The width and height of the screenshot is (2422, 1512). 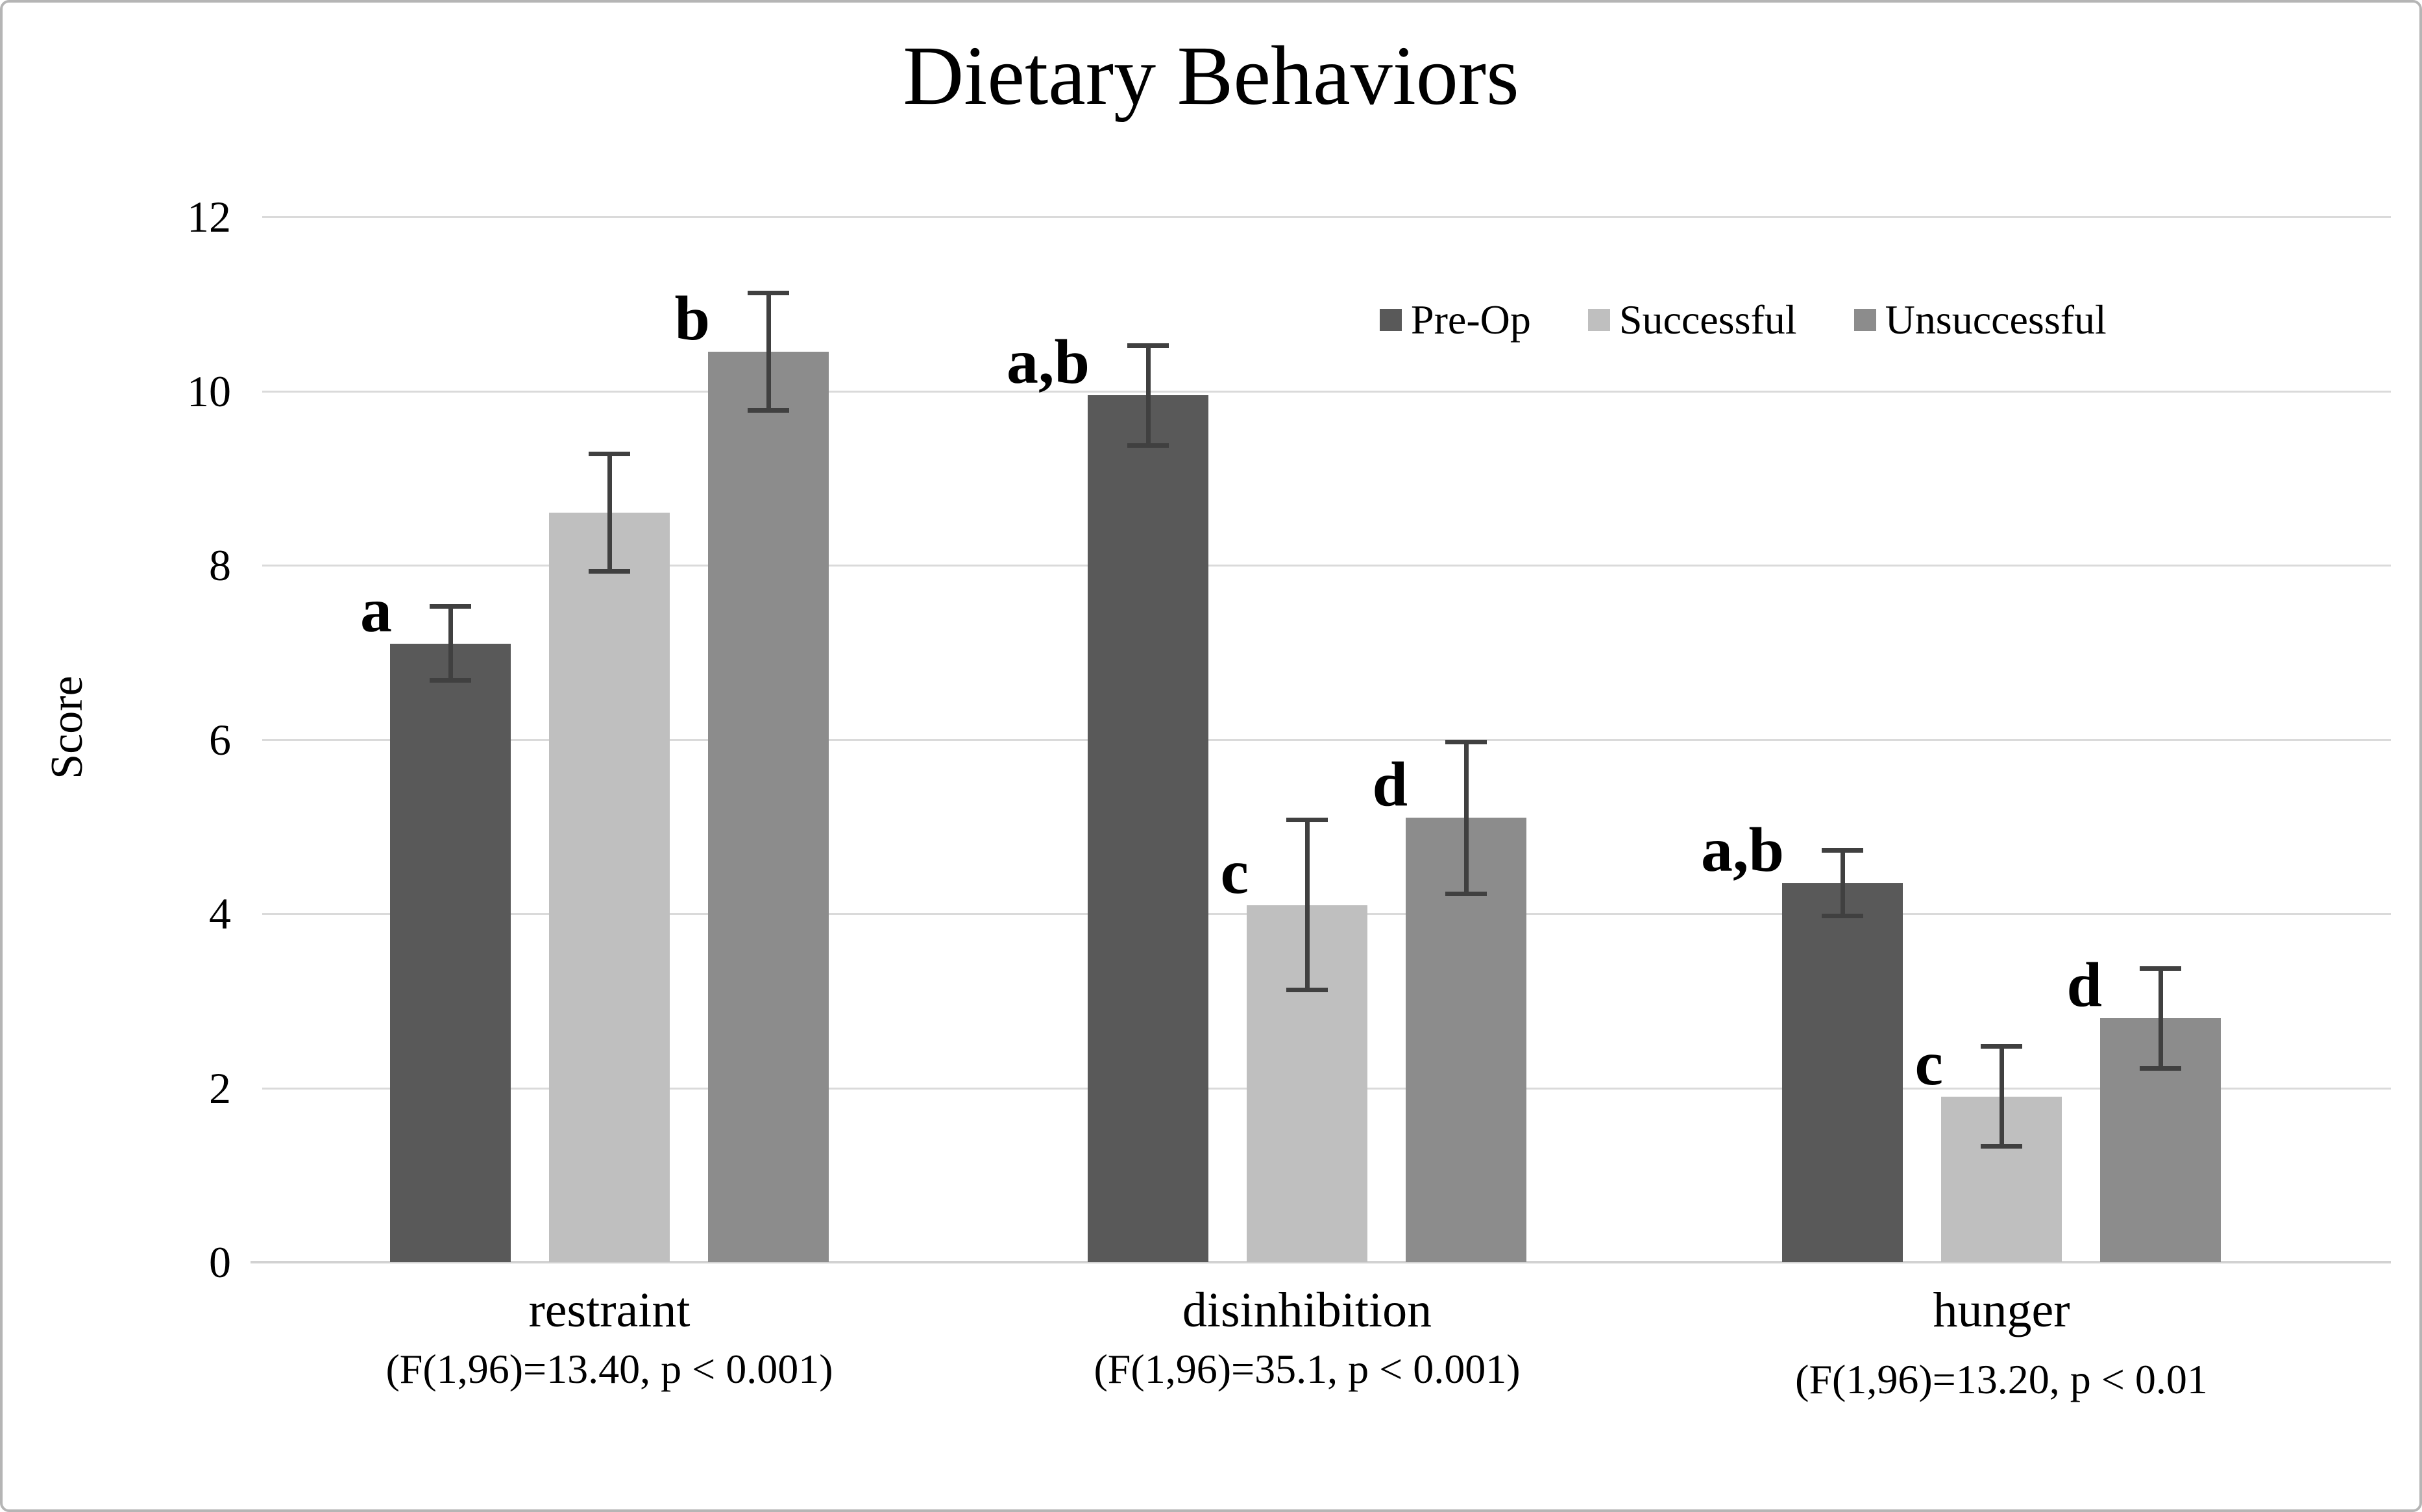 I want to click on x-axis-group-hunger: hunger (F(1,96)=13.20, p < 0.01, so click(x=2001, y=1343).